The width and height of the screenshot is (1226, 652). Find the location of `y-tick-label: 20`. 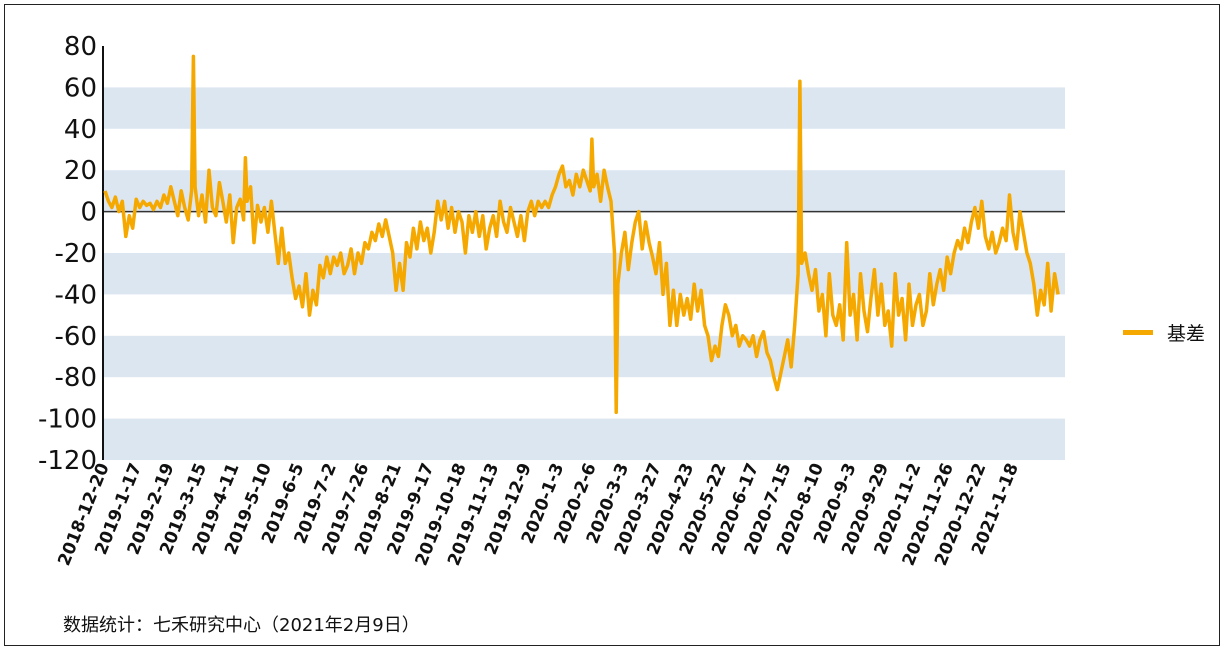

y-tick-label: 20 is located at coordinates (80, 171).